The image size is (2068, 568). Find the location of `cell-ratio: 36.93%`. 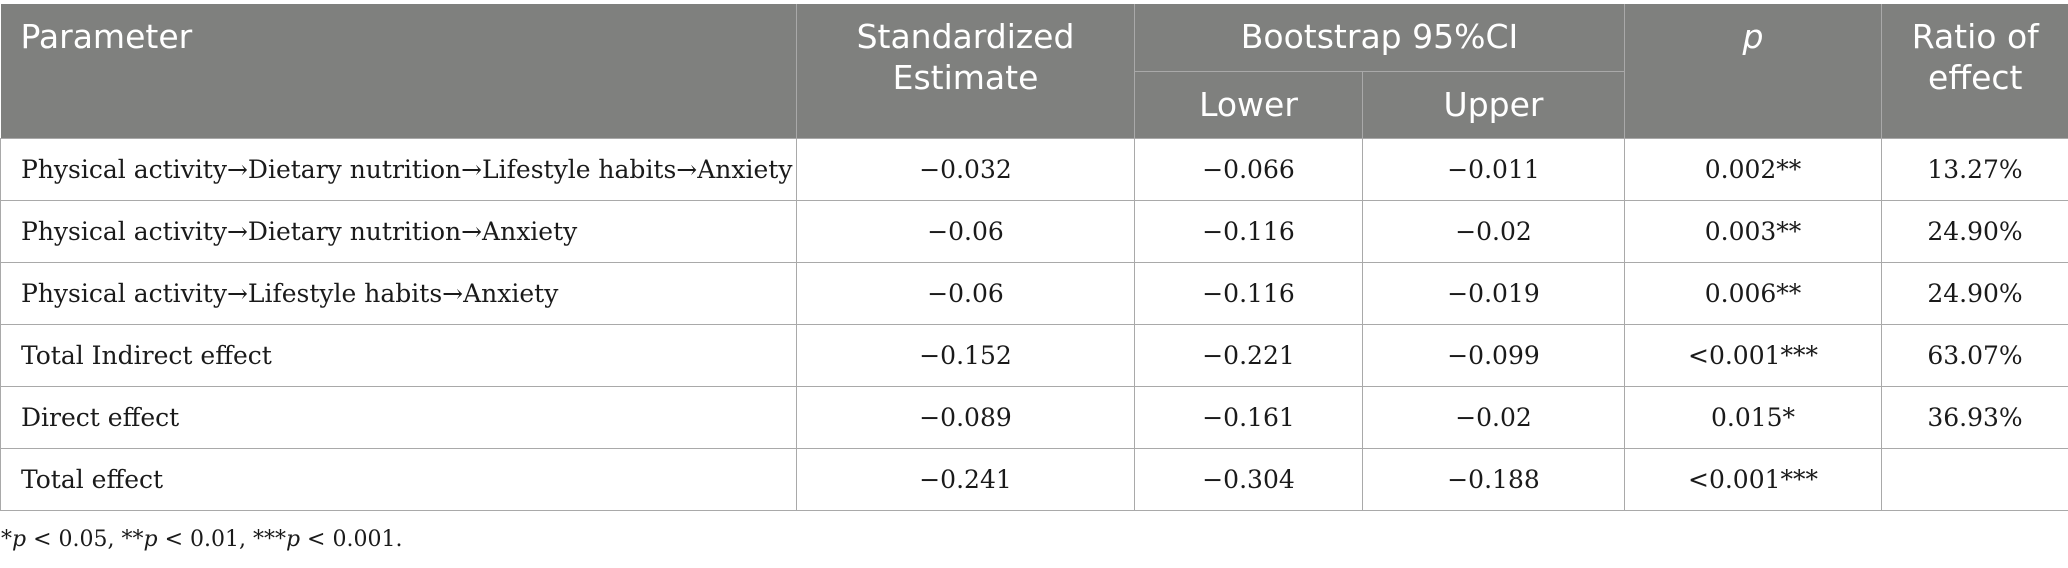

cell-ratio: 36.93% is located at coordinates (1974, 417).